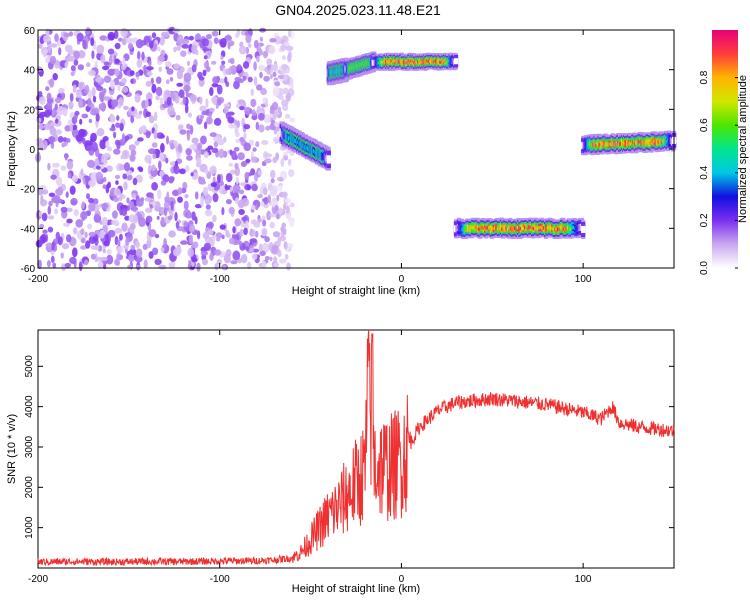  I want to click on colorbar-tick-label: 0.2, so click(704, 220).